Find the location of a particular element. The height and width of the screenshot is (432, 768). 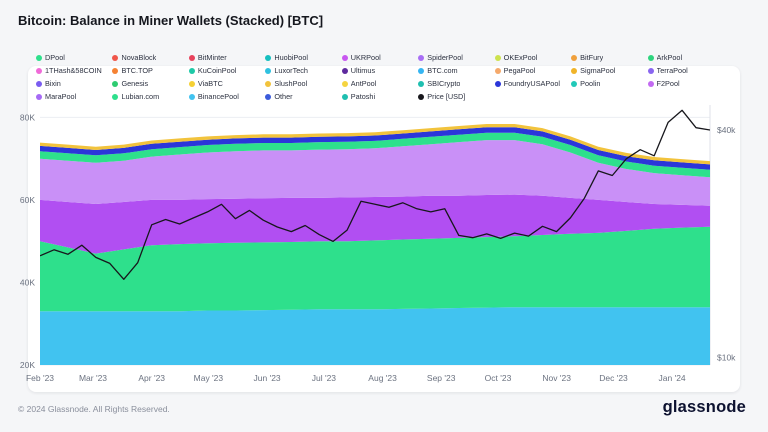

legend-label: FoundryUSAPool is located at coordinates (532, 83).